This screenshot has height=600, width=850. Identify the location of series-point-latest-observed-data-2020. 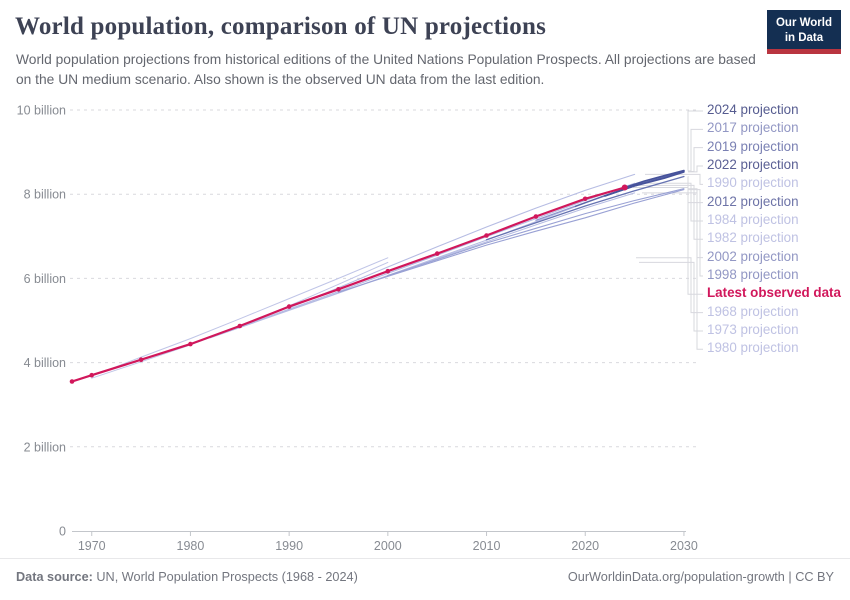
(585, 199).